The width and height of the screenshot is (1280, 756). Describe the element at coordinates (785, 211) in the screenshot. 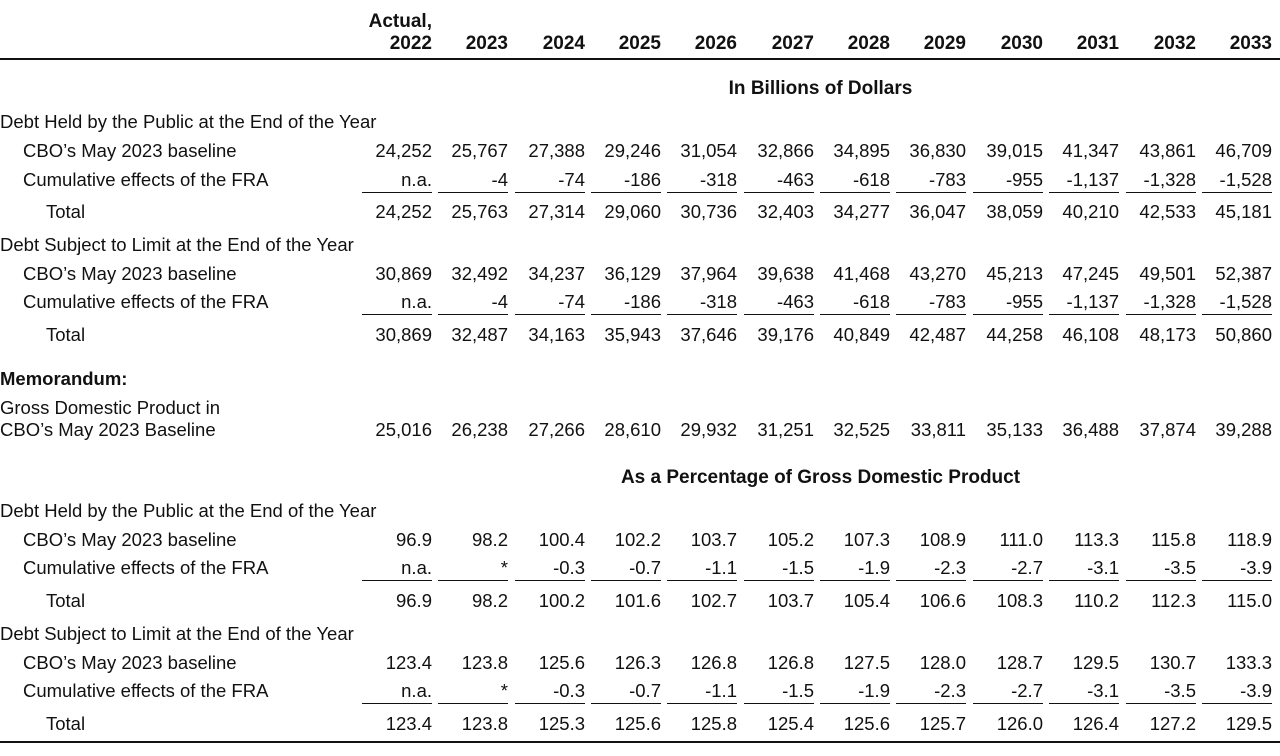

I see `table-cell: 32,403` at that location.